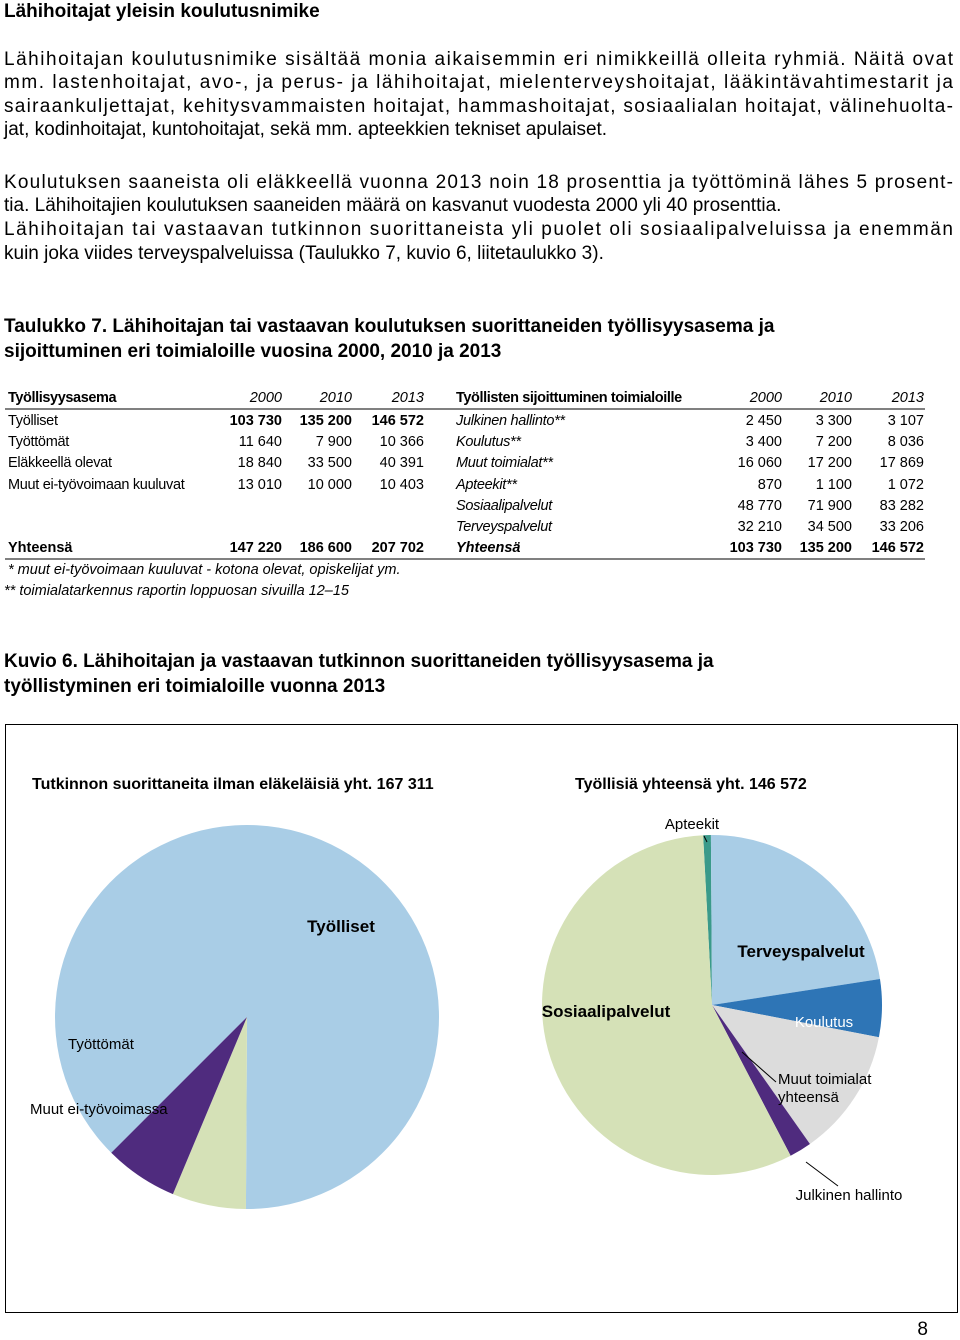 This screenshot has width=960, height=1340. What do you see at coordinates (760, 506) in the screenshot?
I see `table-cell: 48 770` at bounding box center [760, 506].